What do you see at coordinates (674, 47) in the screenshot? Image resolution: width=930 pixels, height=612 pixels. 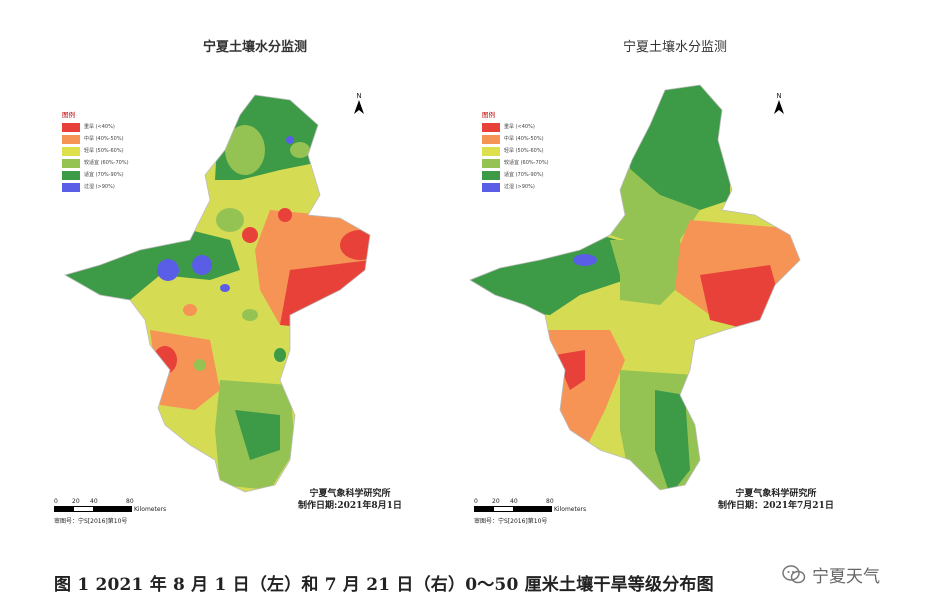 I see `right-map-title: 宁夏土壤水分监测` at bounding box center [674, 47].